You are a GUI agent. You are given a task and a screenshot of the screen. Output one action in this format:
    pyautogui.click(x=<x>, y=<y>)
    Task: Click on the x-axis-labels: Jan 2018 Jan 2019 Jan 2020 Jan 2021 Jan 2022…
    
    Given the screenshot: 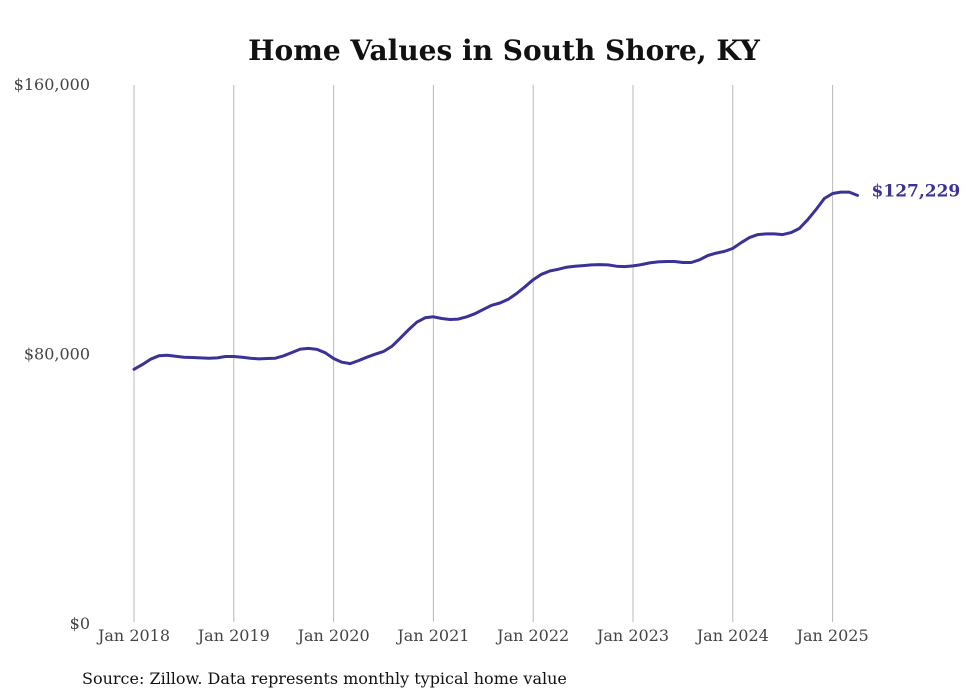 What is the action you would take?
    pyautogui.click(x=482, y=635)
    